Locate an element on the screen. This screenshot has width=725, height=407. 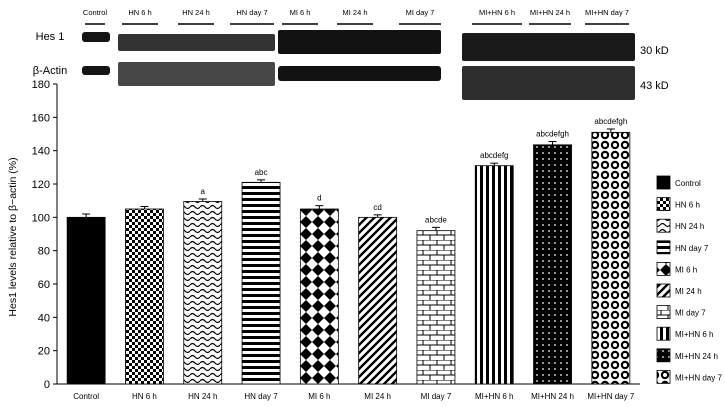
blot-lane-label-mi-6-h: MI 6 h is located at coordinates (300, 12).